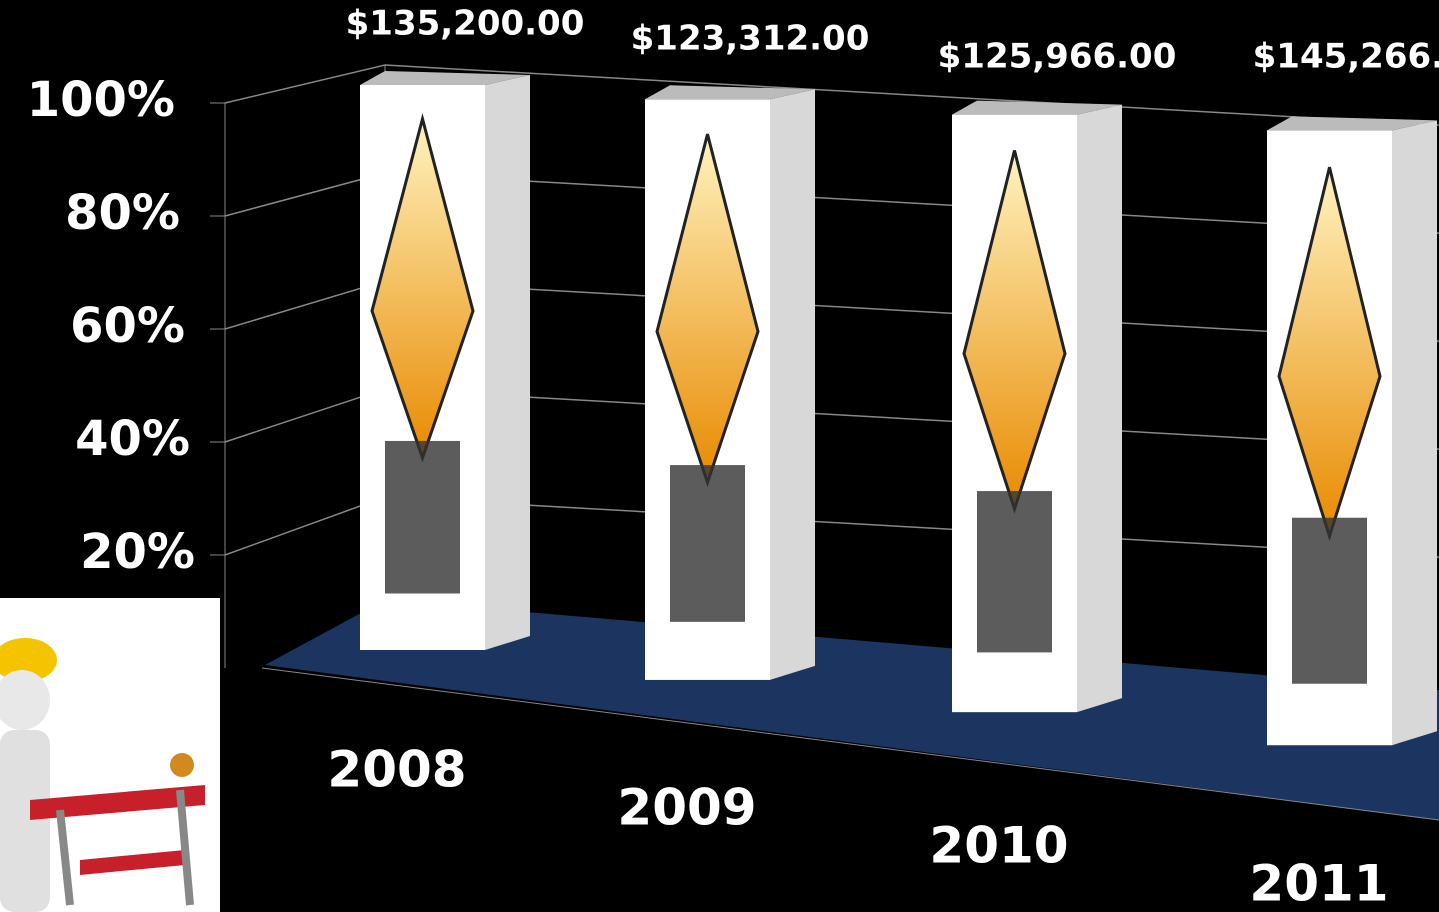 The width and height of the screenshot is (1439, 912). What do you see at coordinates (1057, 57) in the screenshot?
I see `value-label: $125,966.00` at bounding box center [1057, 57].